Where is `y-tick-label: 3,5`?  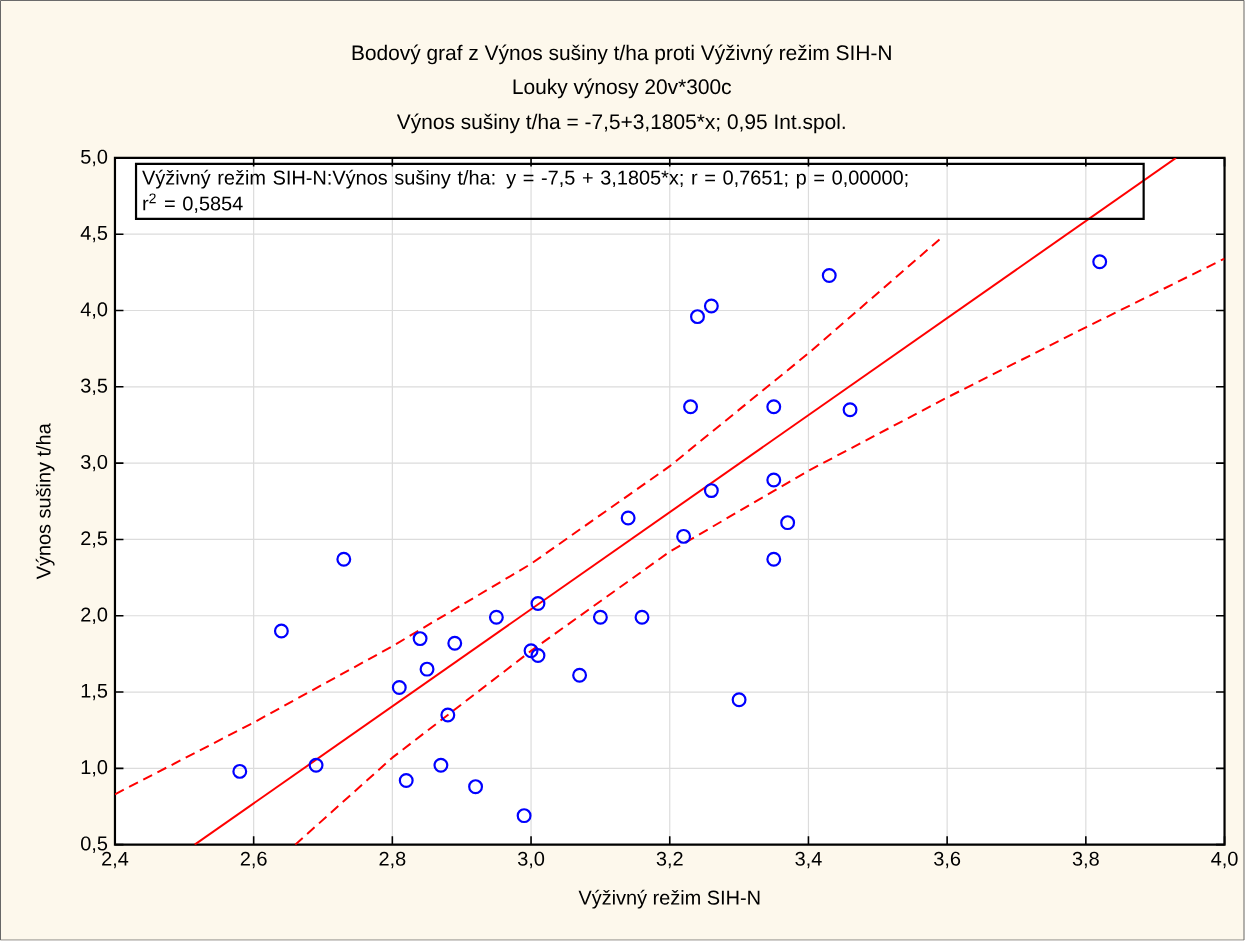
y-tick-label: 3,5 is located at coordinates (94, 387).